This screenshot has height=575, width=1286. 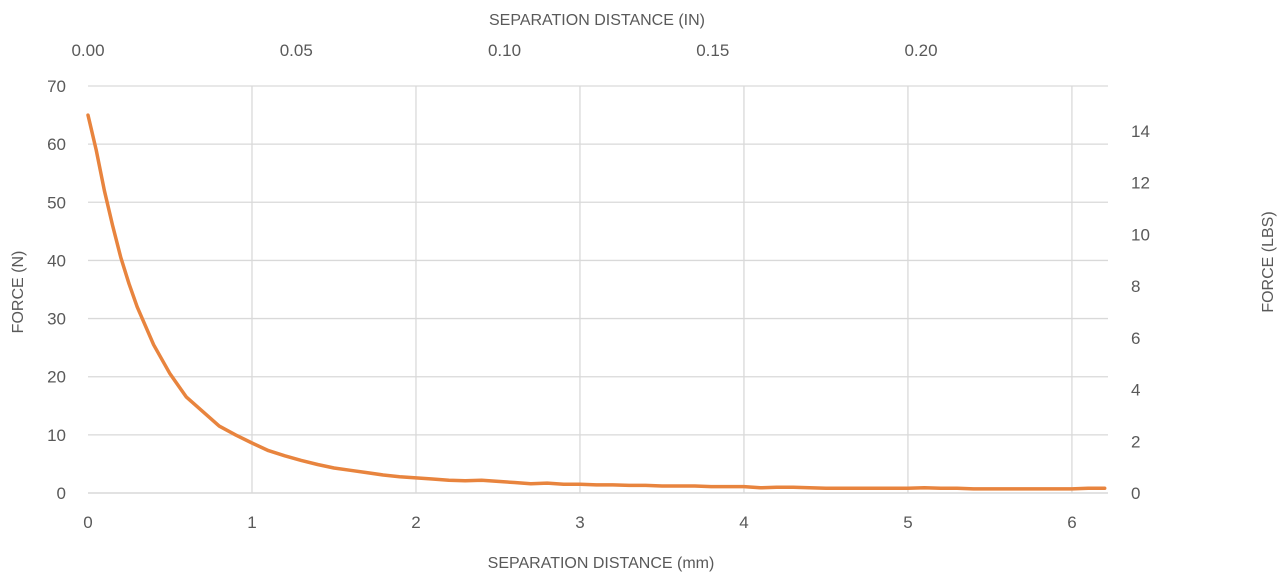 What do you see at coordinates (601, 563) in the screenshot?
I see `x-axis-title: SEPARATION DISTANCE (mm)` at bounding box center [601, 563].